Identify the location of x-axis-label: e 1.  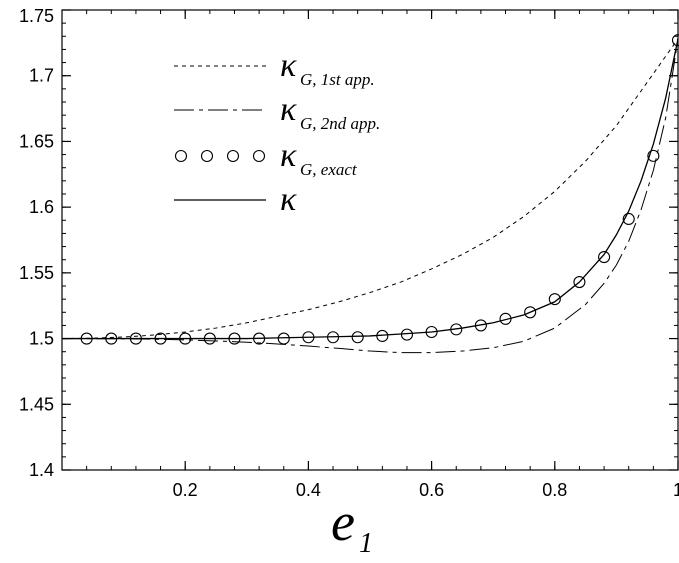
(352, 525).